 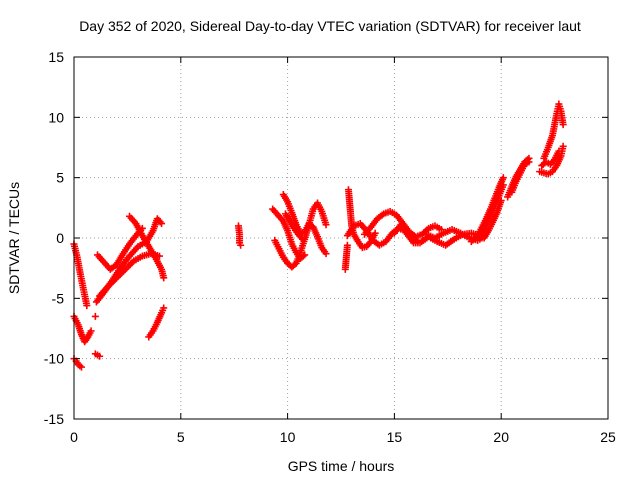 I want to click on x-tick-labels: 0 5 10 15 20 25, so click(x=343, y=437).